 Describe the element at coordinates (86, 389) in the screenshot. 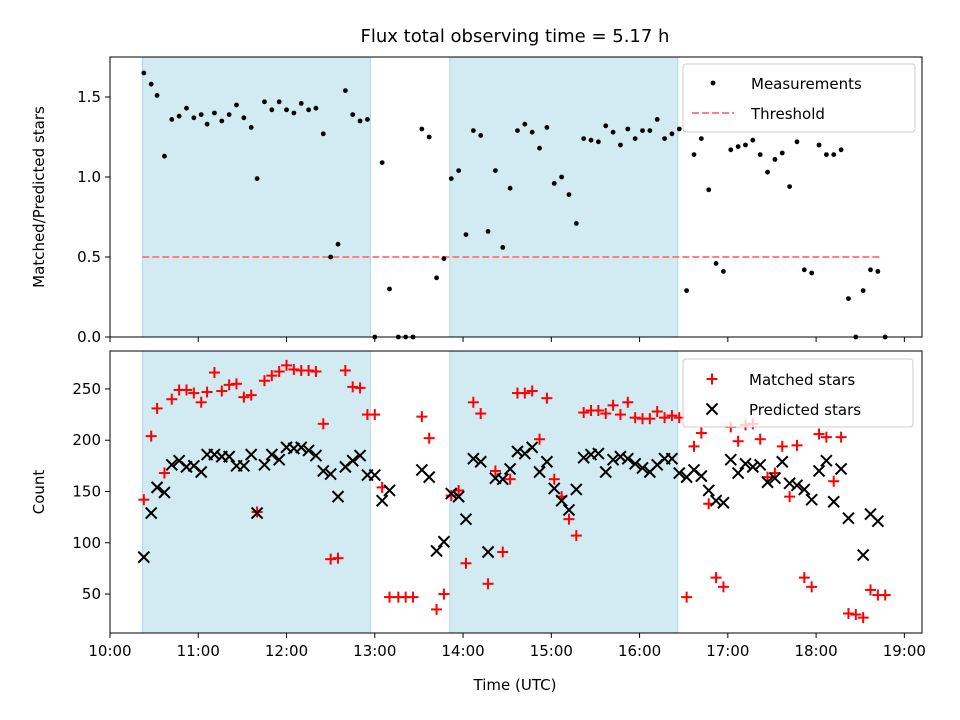

I see `bot-y-tick-label: 250` at that location.